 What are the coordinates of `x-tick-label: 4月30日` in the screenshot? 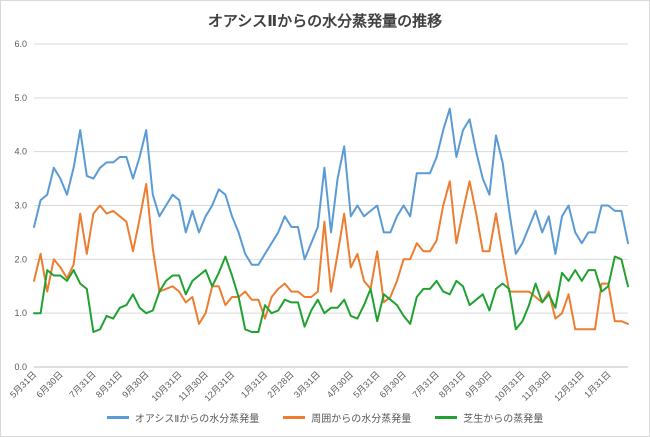 It's located at (340, 384).